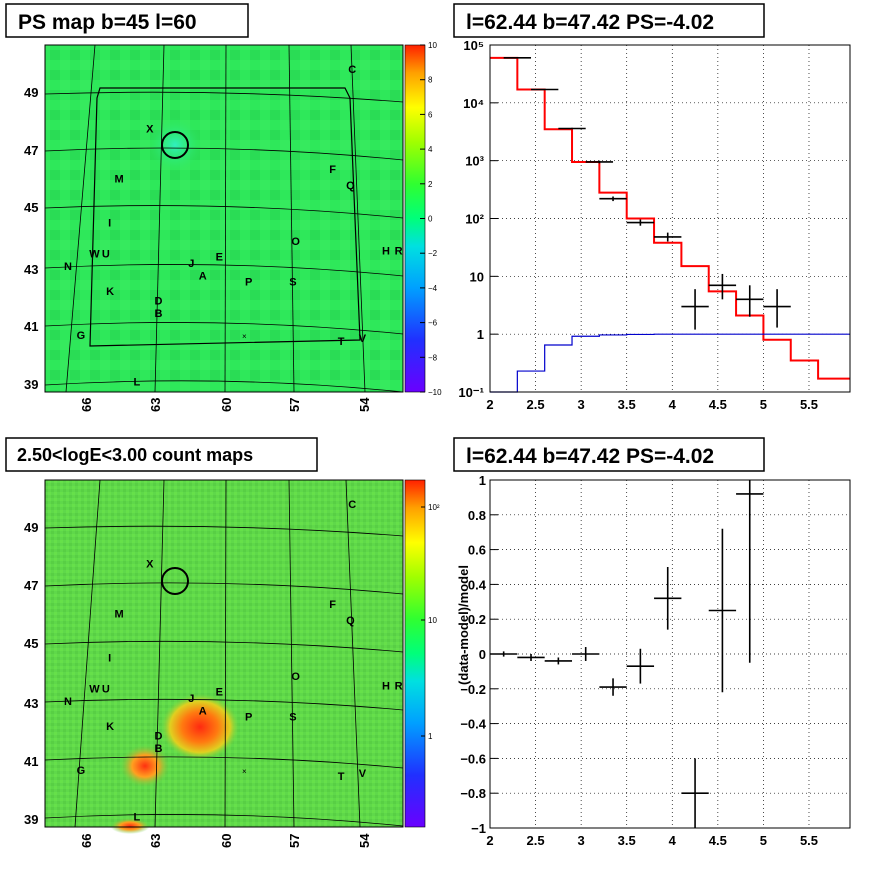 The width and height of the screenshot is (896, 872). What do you see at coordinates (473, 689) in the screenshot?
I see `residual-y-tick: −0.2` at bounding box center [473, 689].